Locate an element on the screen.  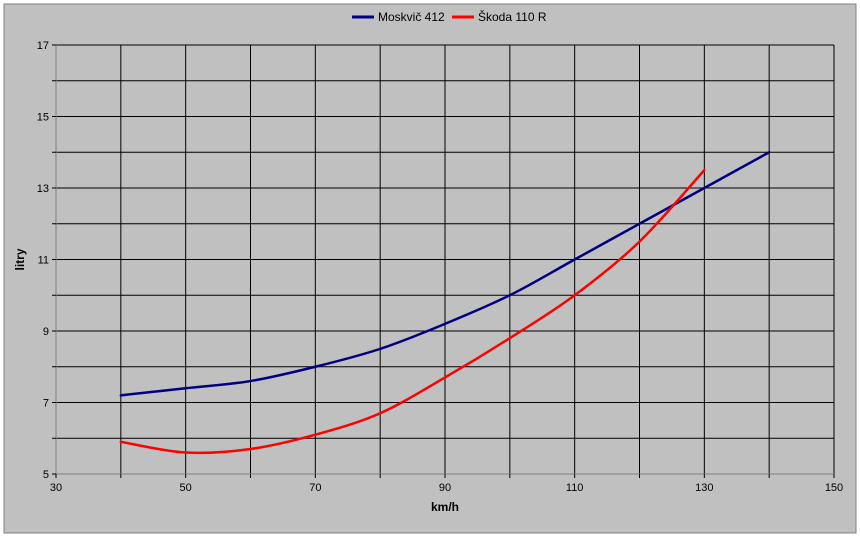
y-tick-label: 17 is located at coordinates (43, 46).